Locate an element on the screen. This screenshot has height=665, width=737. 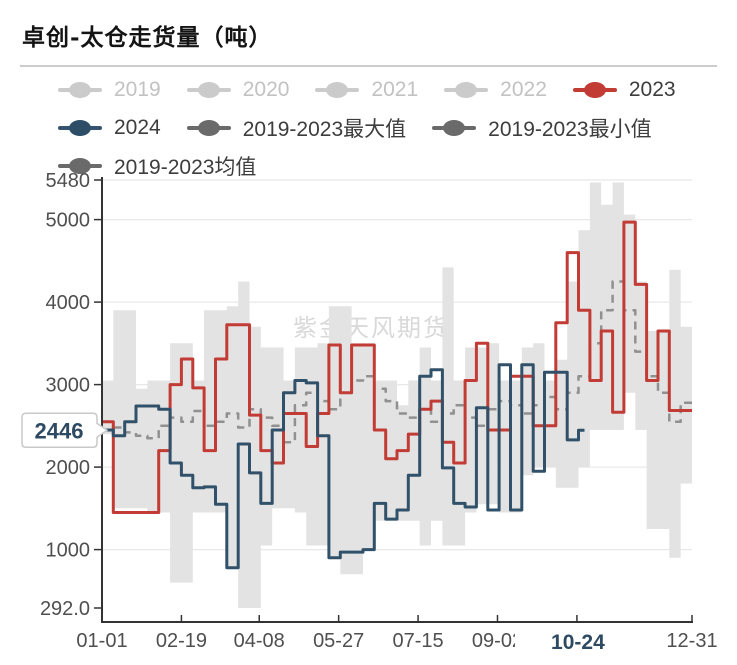
legend-item-2020: 2020 is located at coordinates (238, 90).